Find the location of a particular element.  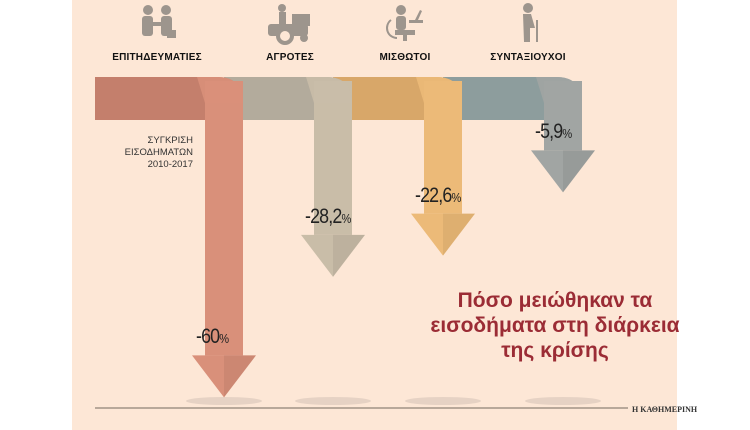

subtitle-line: 2010-2017 is located at coordinates (170, 164).